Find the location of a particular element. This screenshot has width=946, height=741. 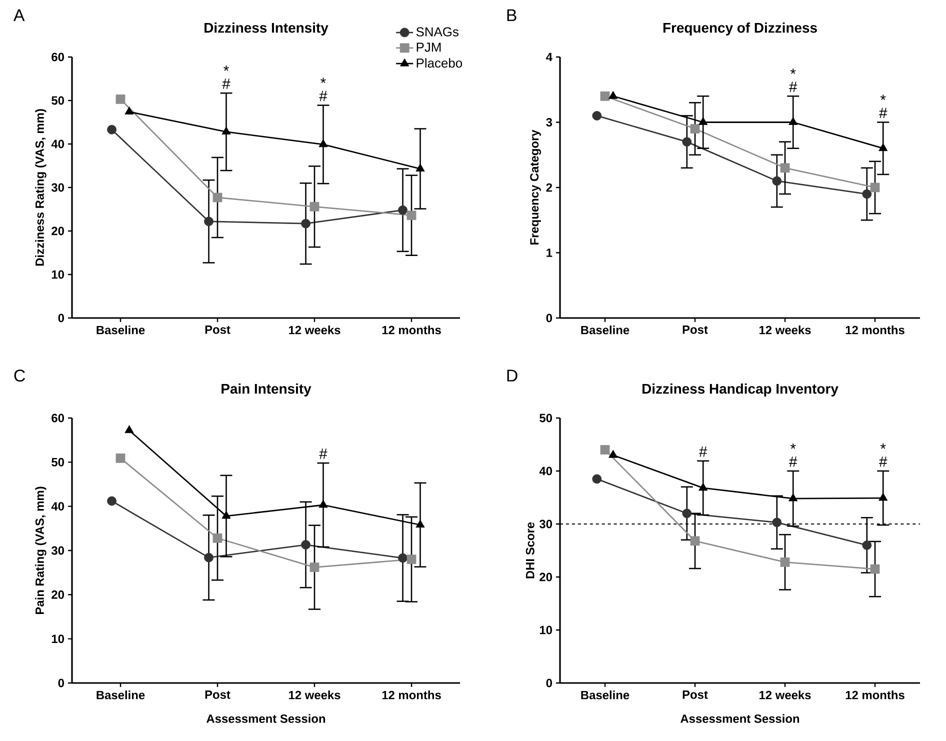

y-axis-title: Dizziness Rating (VAS, mm) is located at coordinates (40, 187).